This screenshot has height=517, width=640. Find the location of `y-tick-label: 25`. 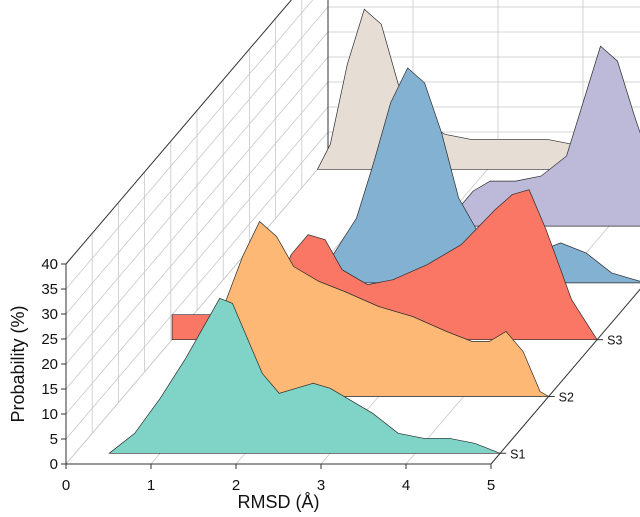

y-tick-label: 25 is located at coordinates (49, 339).